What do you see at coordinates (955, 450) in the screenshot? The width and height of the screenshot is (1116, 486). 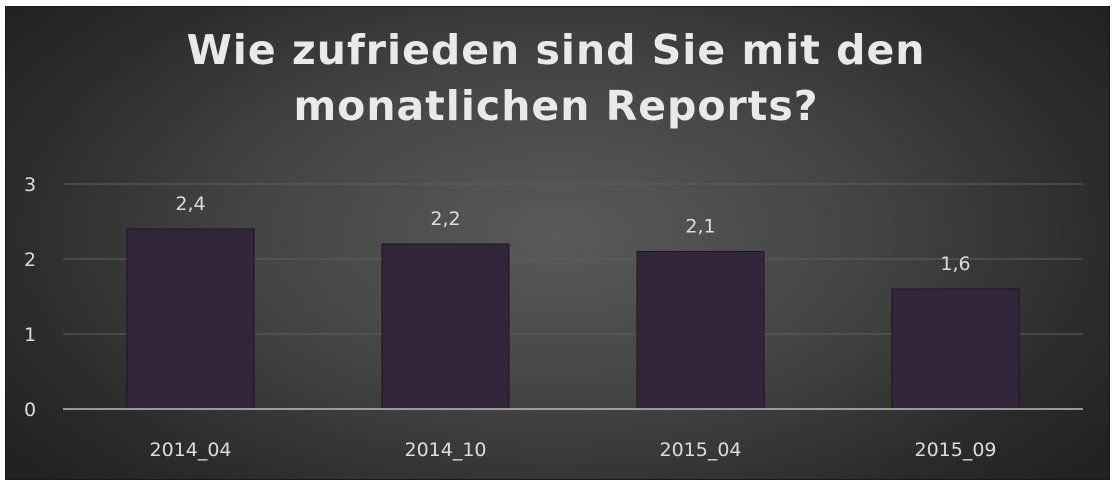 I see `x-tick-label: 2015_09` at bounding box center [955, 450].